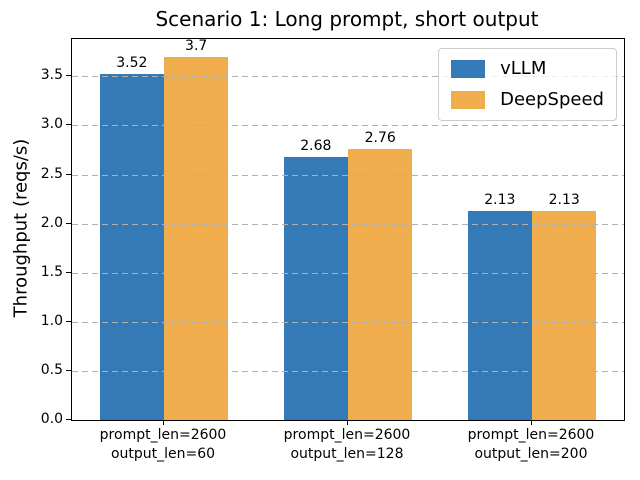 The width and height of the screenshot is (640, 480). I want to click on x-tick-label: prompt_len=2600 output_len=128, so click(347, 445).